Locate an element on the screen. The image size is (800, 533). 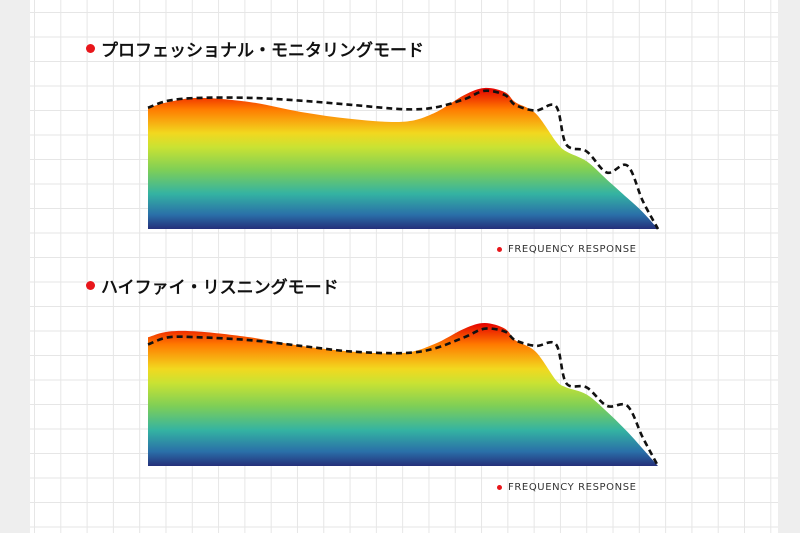
chart-legend-2: FREQUENCY RESPONSE is located at coordinates (567, 487).